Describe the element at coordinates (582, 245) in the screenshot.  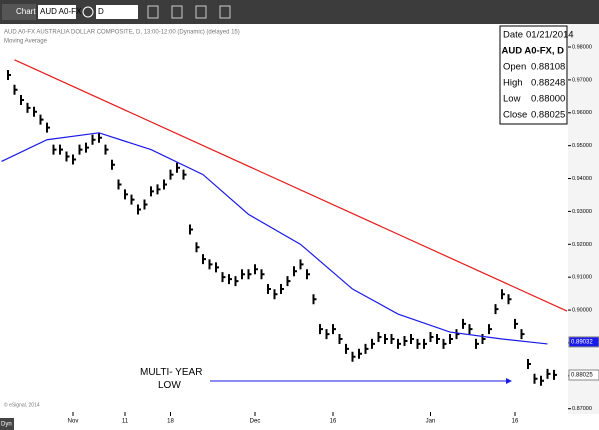
I see `y-tick-label: 0.92000` at that location.